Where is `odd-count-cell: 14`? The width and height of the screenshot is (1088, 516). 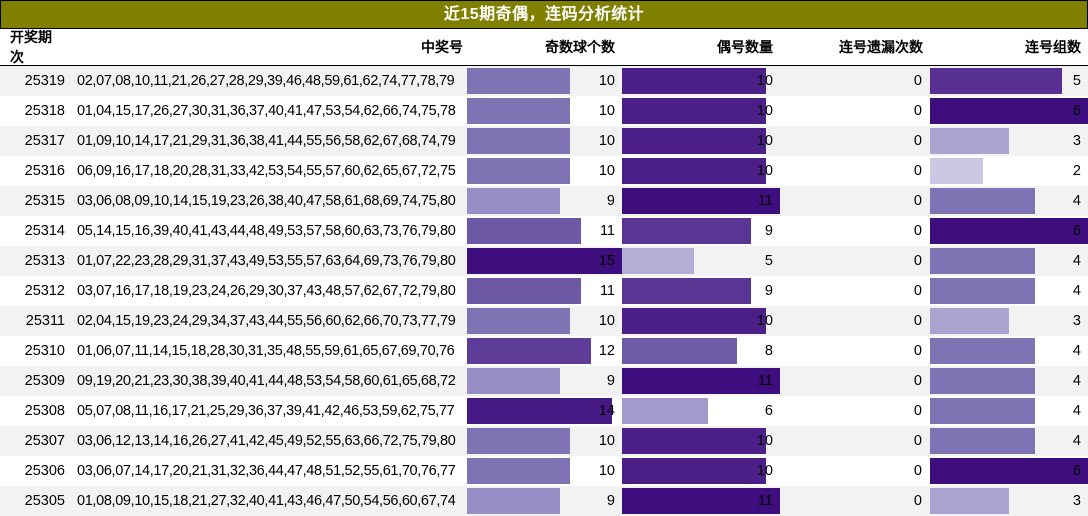 odd-count-cell: 14 is located at coordinates (544, 411).